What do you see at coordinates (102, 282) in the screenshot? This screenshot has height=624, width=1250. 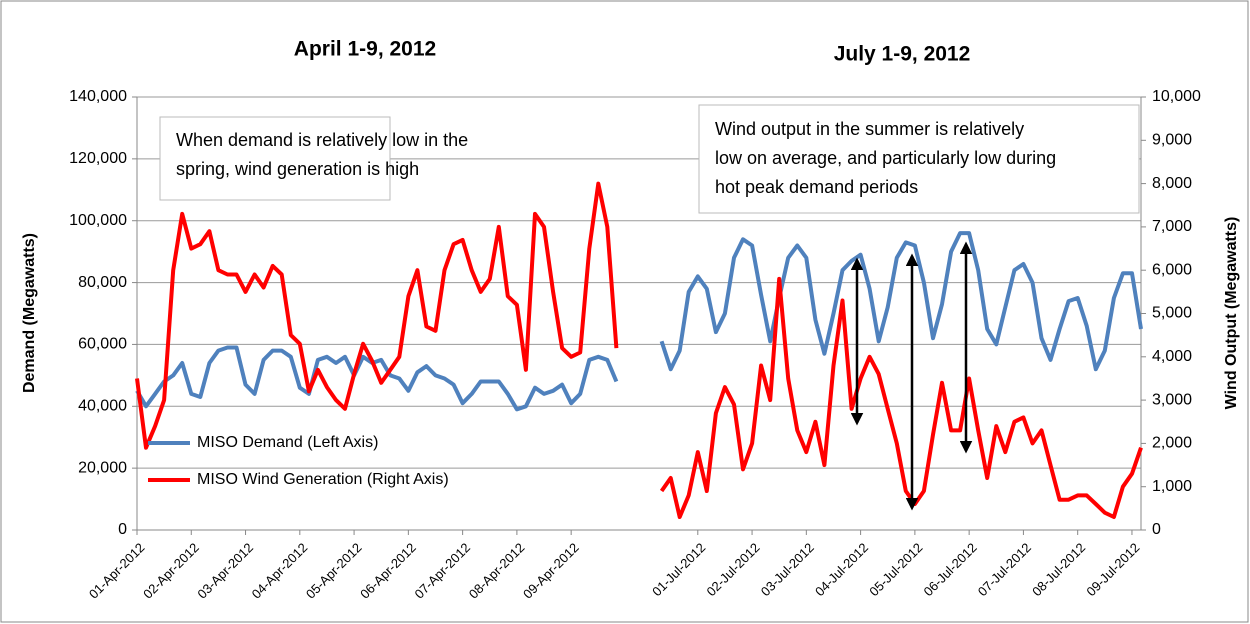 I see `y-tick-label: 80,000` at bounding box center [102, 282].